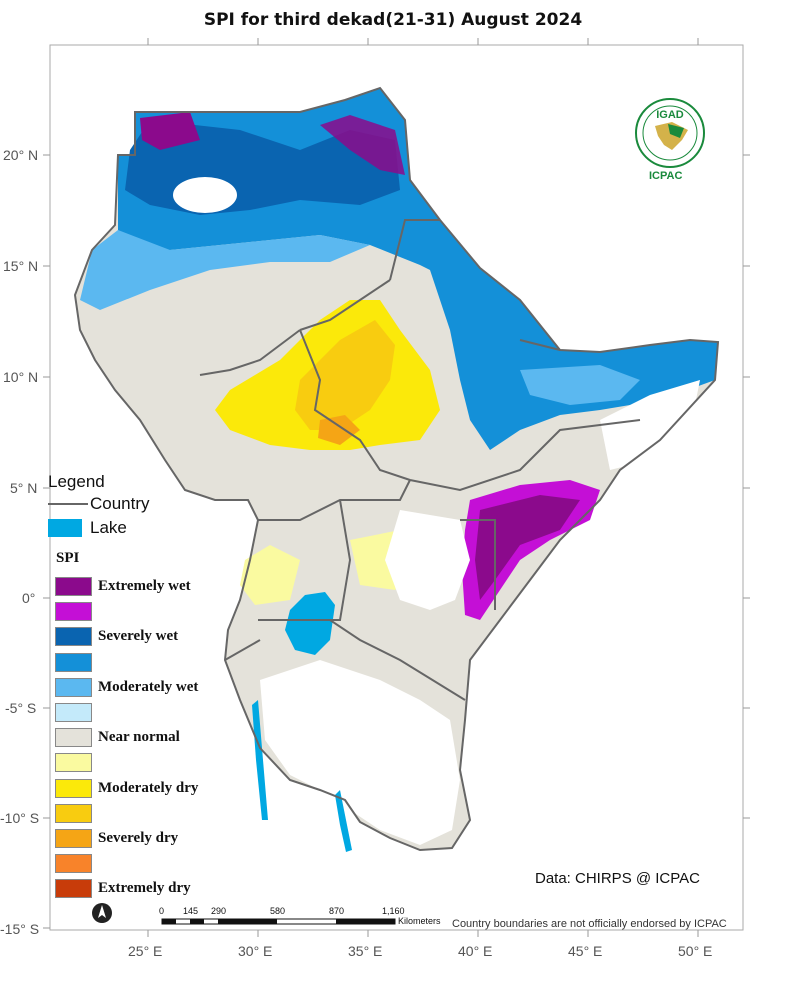  What do you see at coordinates (310, 623) in the screenshot?
I see `lake-victoria` at bounding box center [310, 623].